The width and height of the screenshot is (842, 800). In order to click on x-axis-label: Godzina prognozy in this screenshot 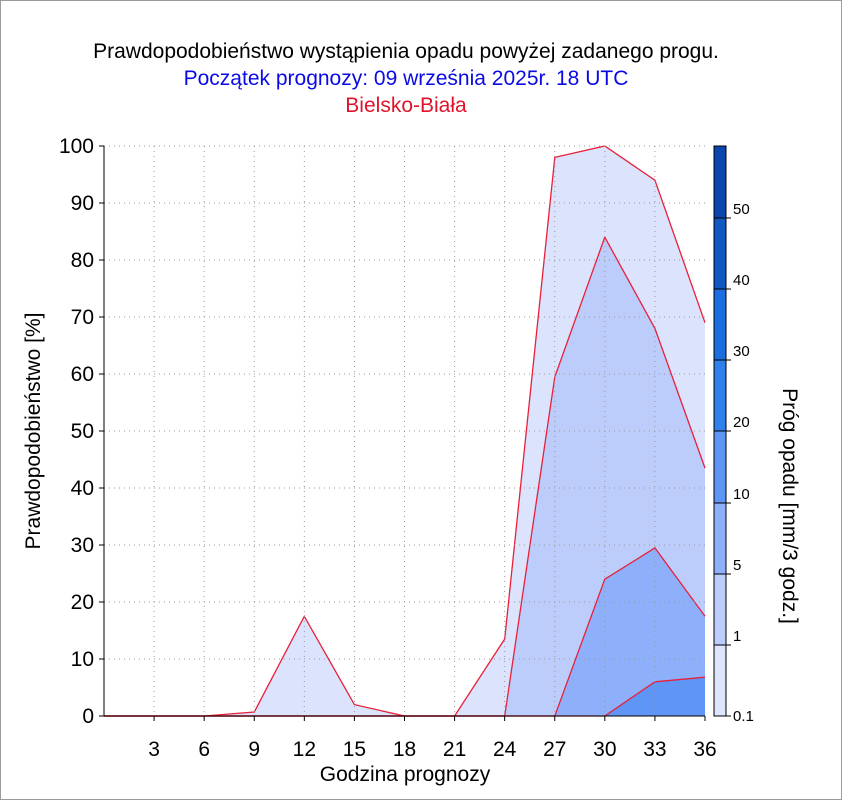, I will do `click(405, 774)`.